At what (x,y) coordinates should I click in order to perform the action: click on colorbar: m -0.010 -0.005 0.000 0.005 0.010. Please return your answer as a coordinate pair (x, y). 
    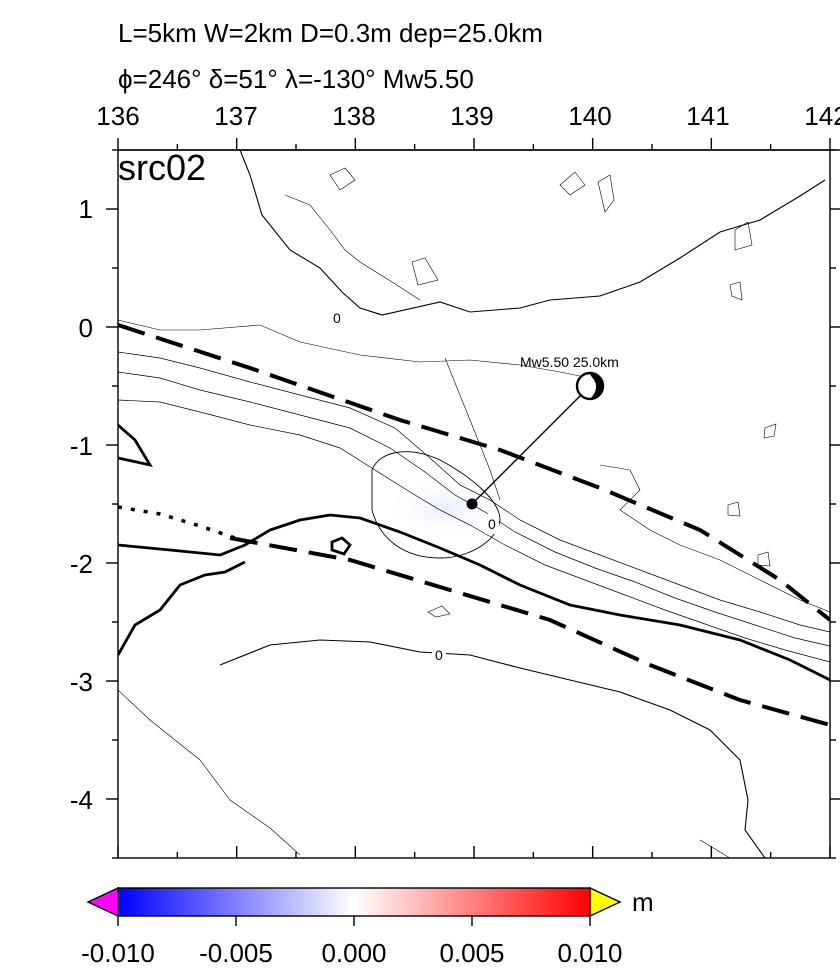
    Looking at the image, I should click on (367, 927).